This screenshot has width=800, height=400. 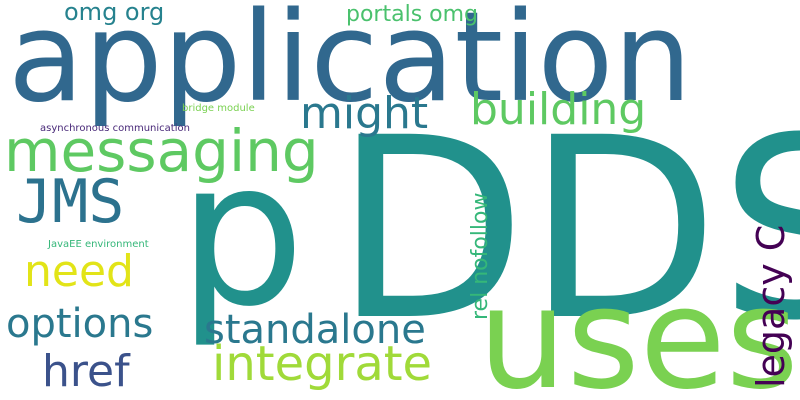 What do you see at coordinates (315, 330) in the screenshot?
I see `word-standalone: standalone` at bounding box center [315, 330].